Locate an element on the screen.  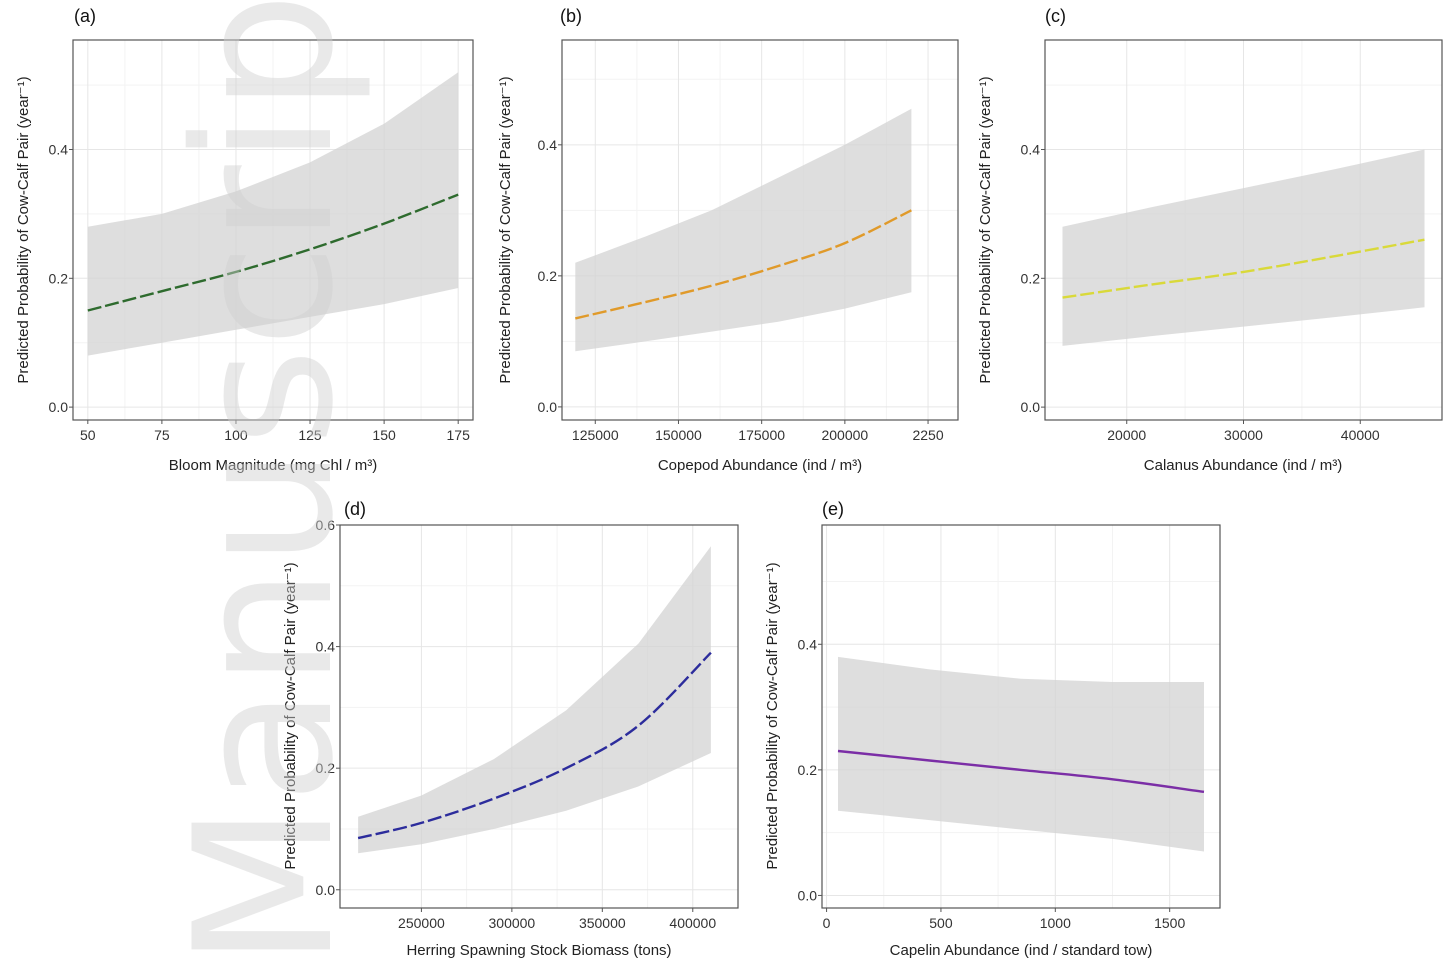
panel-d-x-ticks: 250000 300000 350000 400000 is located at coordinates (557, 919).